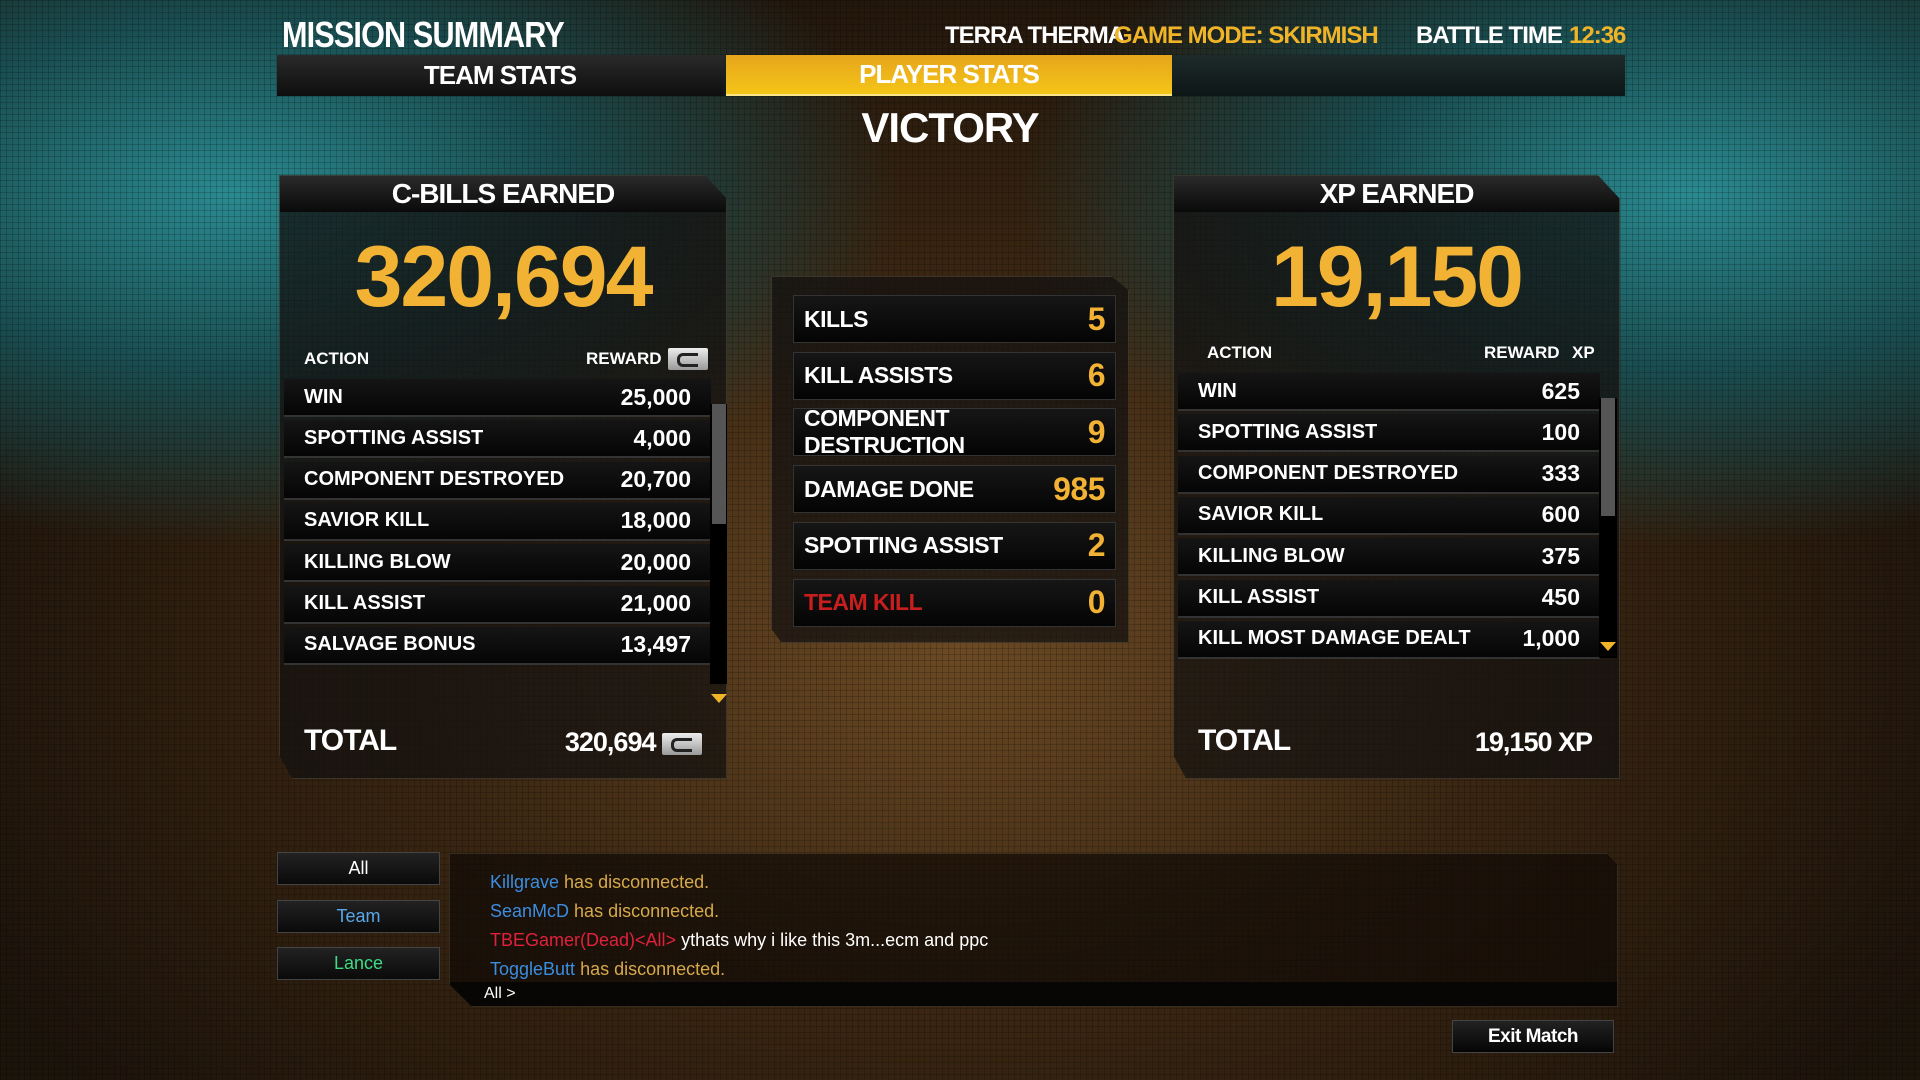 The height and width of the screenshot is (1080, 1920). I want to click on chat-message: ToggleButt has disconnected., so click(607, 969).